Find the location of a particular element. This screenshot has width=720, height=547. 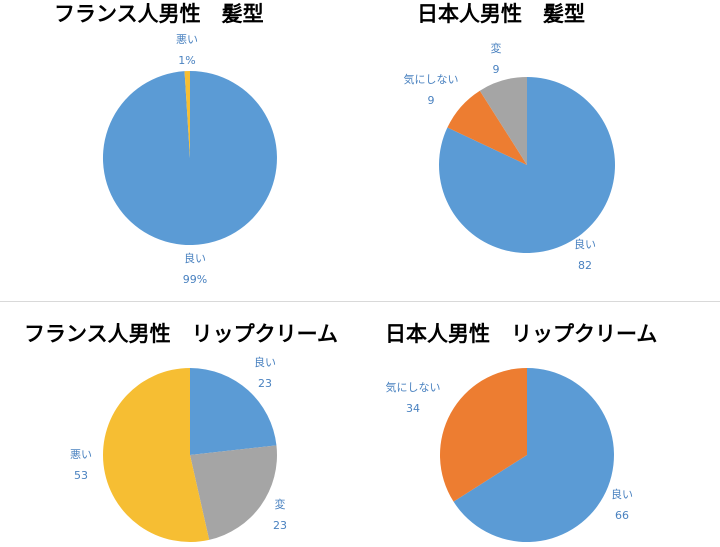

chart-title-french-hair: フランス人男性 髪型 is located at coordinates (159, 14).